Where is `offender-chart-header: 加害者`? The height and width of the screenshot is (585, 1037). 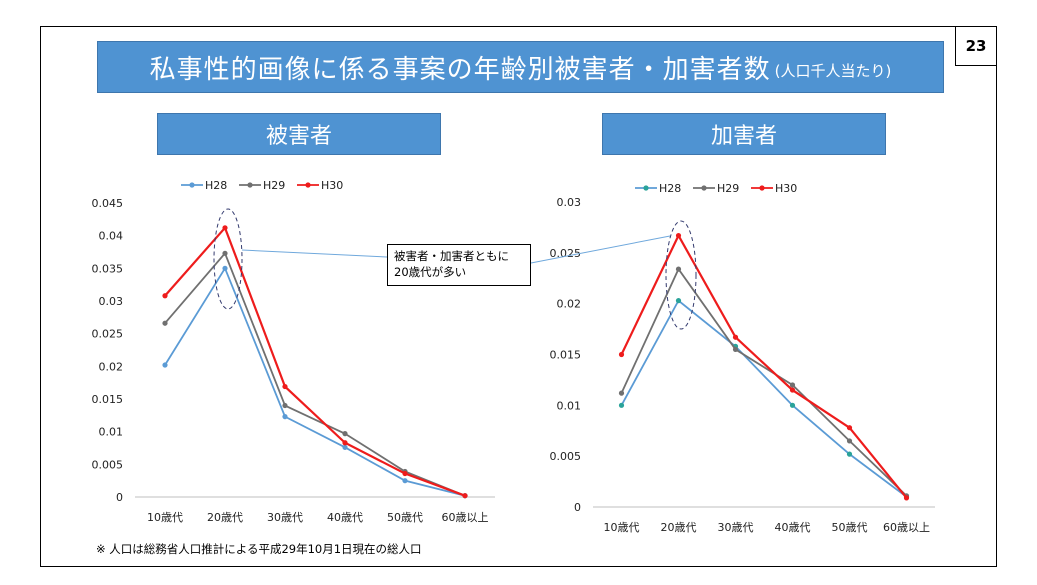
offender-chart-header: 加害者 is located at coordinates (744, 134).